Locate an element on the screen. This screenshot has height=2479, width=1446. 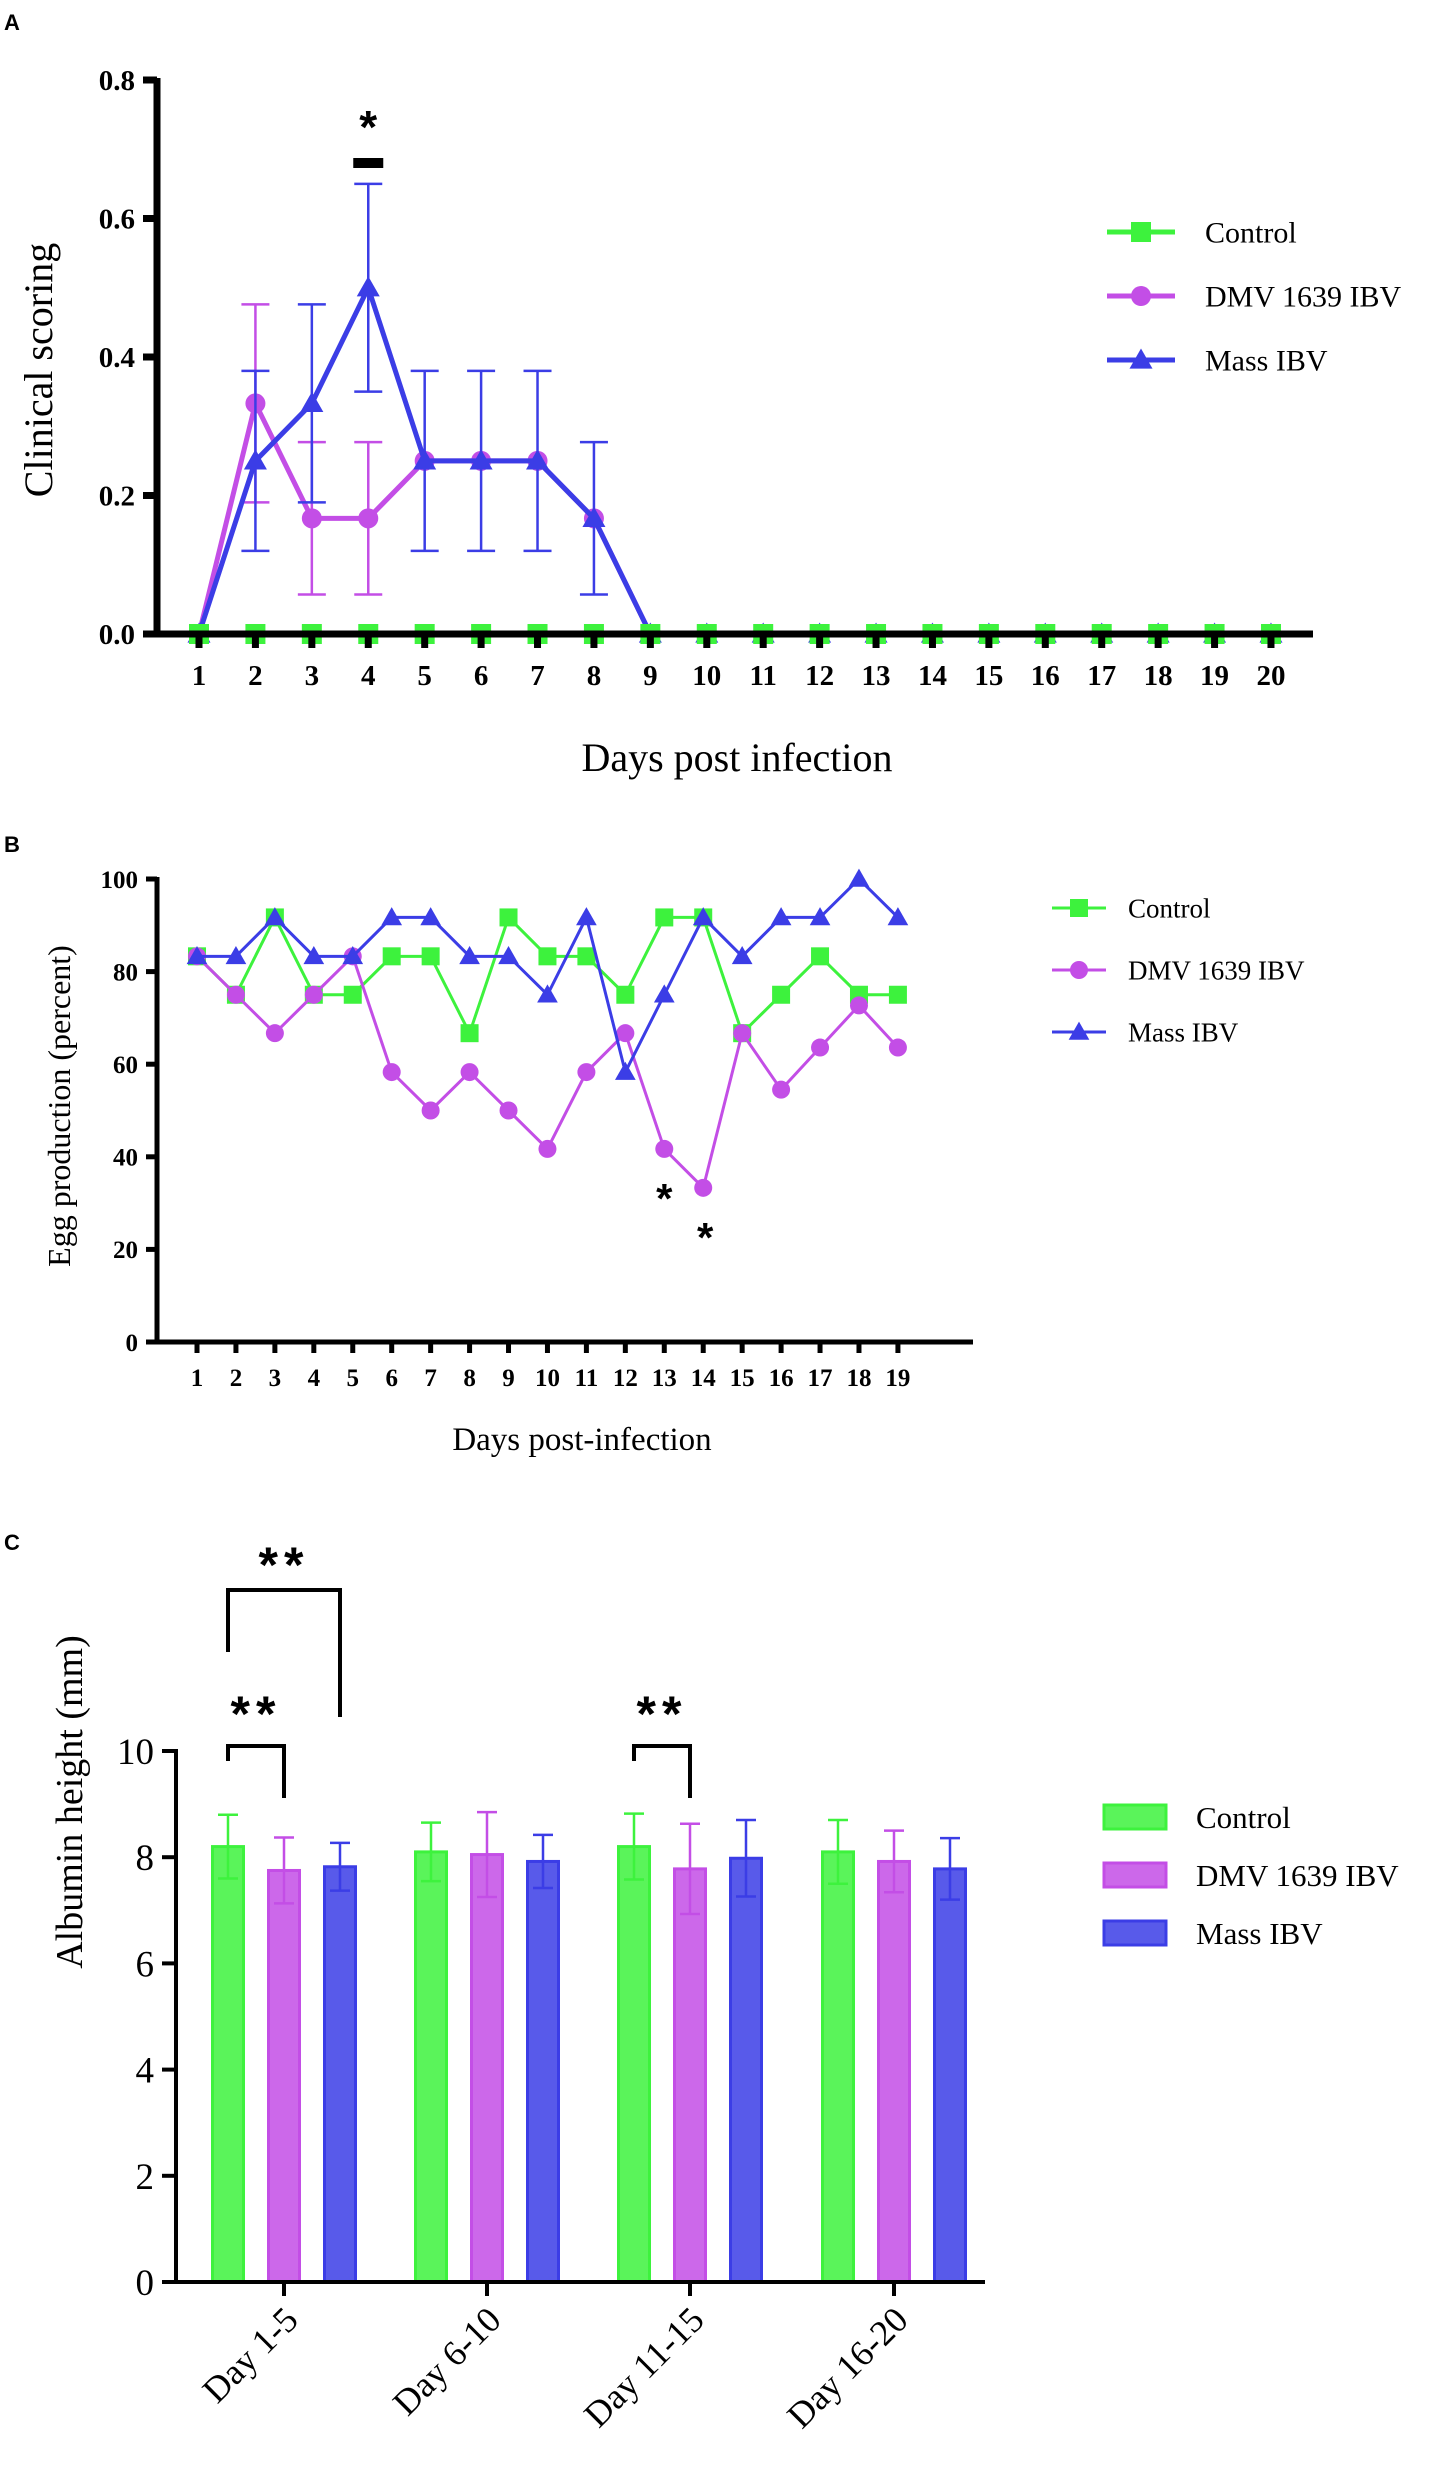
y-tick-label: 0.2 is located at coordinates (117, 497).